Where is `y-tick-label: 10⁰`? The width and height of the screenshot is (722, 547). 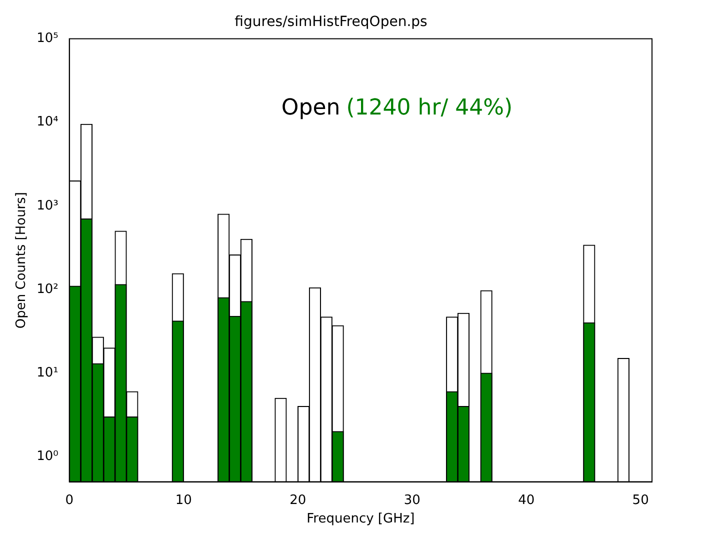
y-tick-label: 10⁰ is located at coordinates (47, 456).